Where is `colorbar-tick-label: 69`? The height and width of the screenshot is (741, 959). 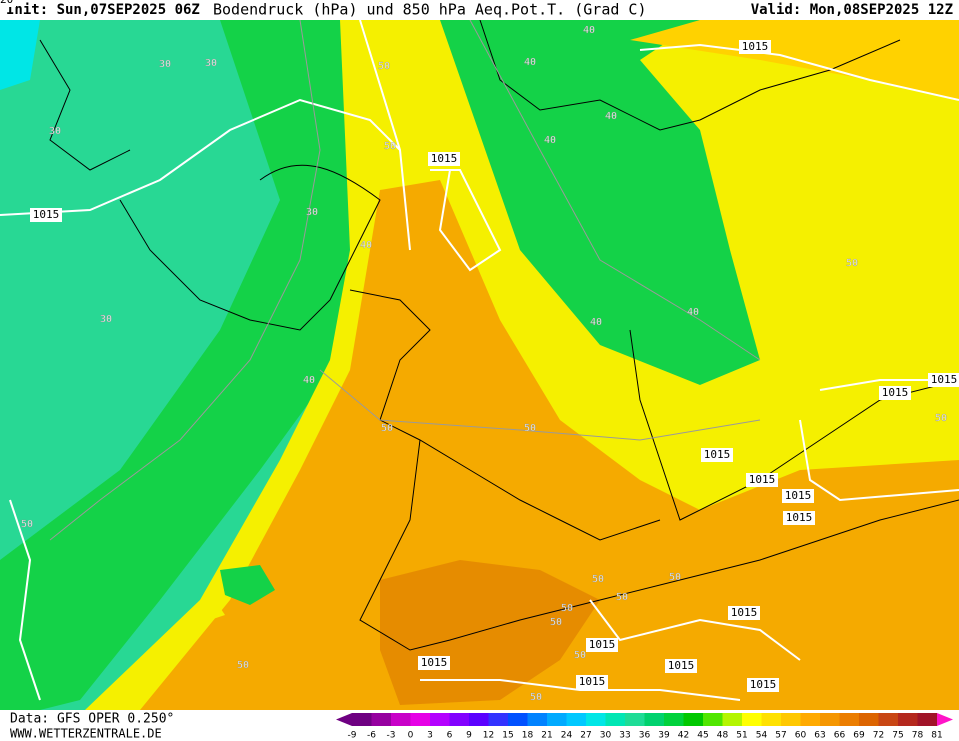
colorbar-tick-label: 69 is located at coordinates (859, 736).